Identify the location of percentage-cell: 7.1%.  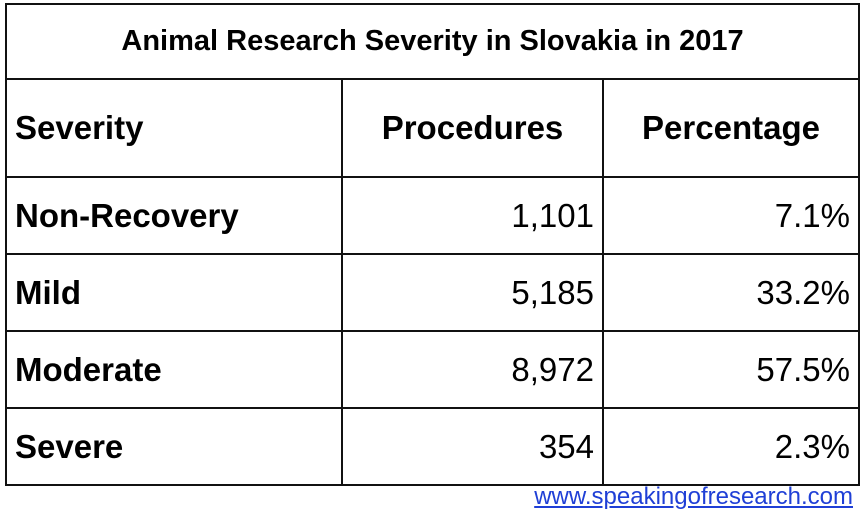
(731, 215).